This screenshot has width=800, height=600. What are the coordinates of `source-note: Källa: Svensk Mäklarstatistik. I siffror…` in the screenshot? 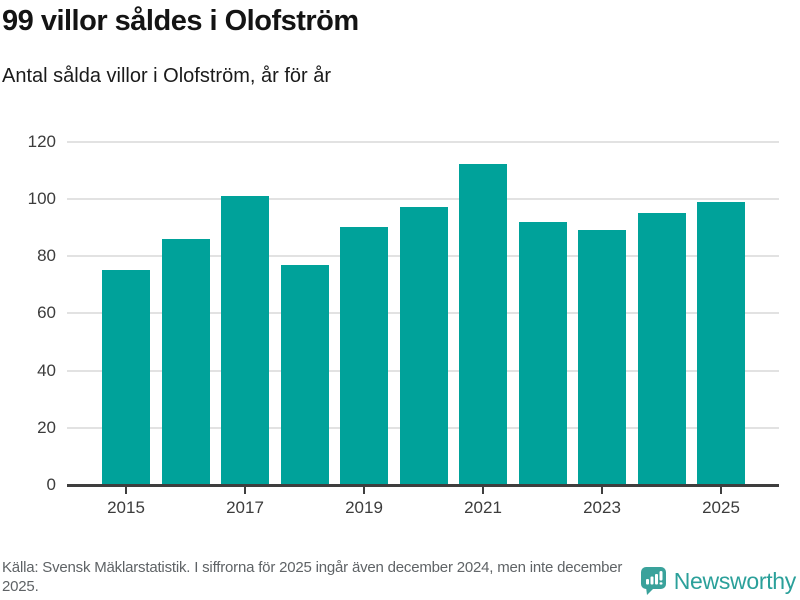 It's located at (312, 577).